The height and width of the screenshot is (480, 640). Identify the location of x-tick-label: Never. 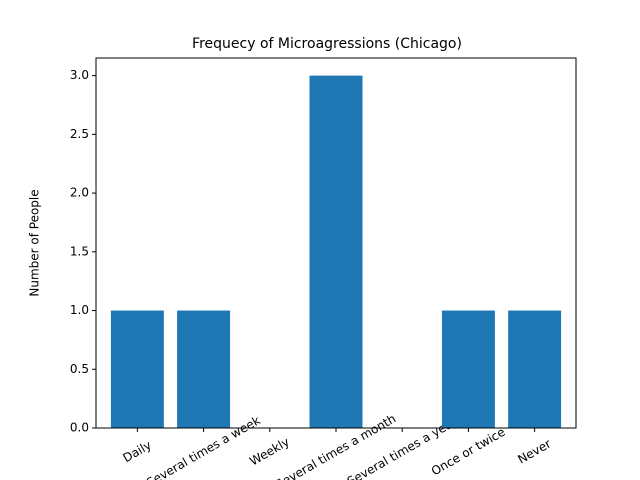
(534, 452).